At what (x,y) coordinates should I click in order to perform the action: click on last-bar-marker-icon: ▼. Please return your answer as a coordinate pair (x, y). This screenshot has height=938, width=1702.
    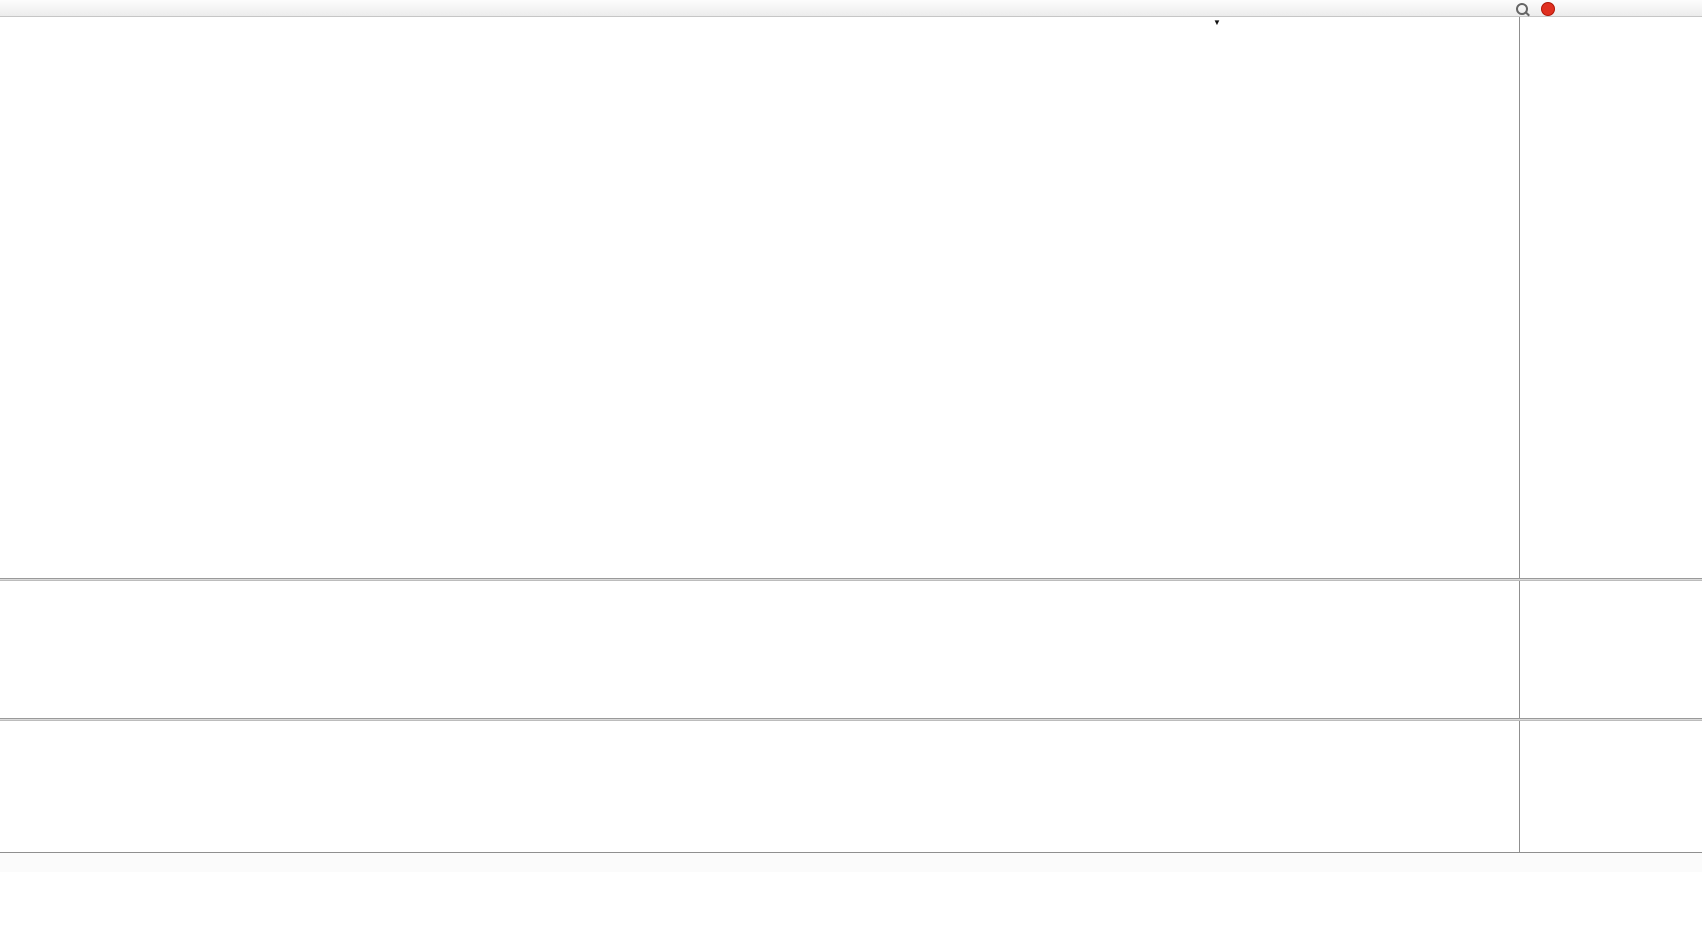
    Looking at the image, I should click on (1217, 22).